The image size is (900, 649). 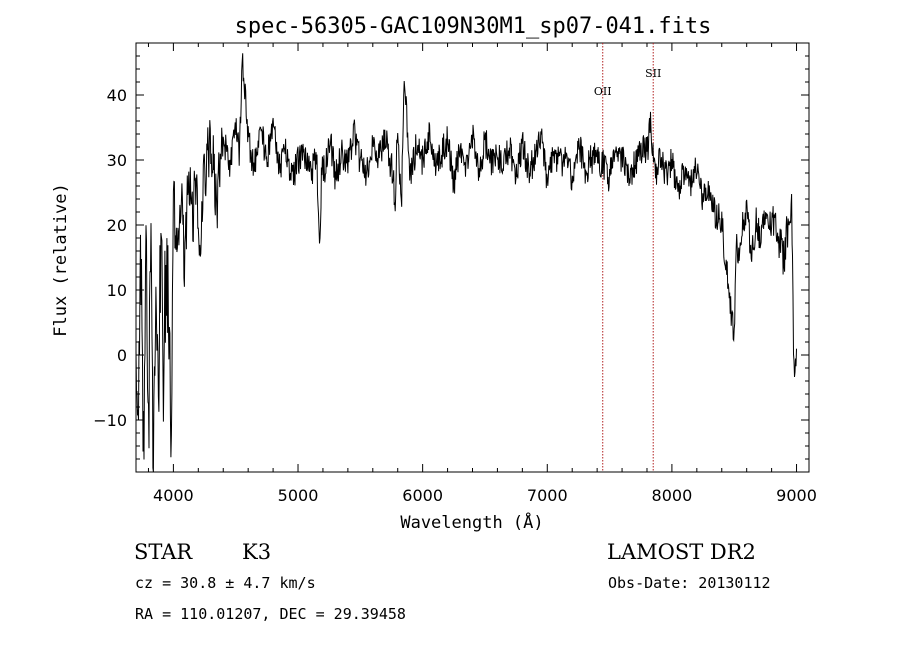 I want to click on y-tick-label: 0, so click(x=122, y=355).